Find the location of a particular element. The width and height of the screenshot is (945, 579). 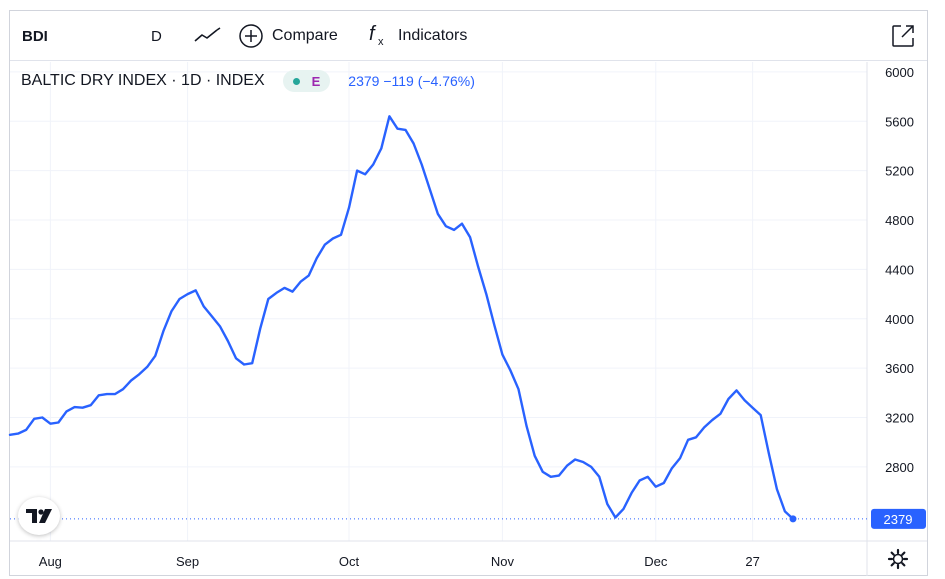

svg-text: f is located at coordinates (373, 34).